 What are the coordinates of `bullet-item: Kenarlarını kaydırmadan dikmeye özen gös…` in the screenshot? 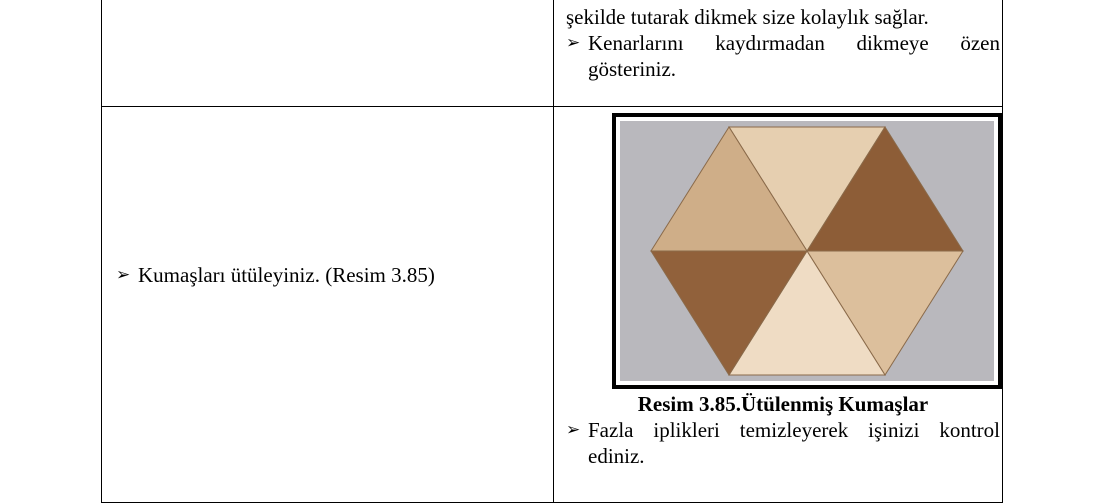 It's located at (783, 56).